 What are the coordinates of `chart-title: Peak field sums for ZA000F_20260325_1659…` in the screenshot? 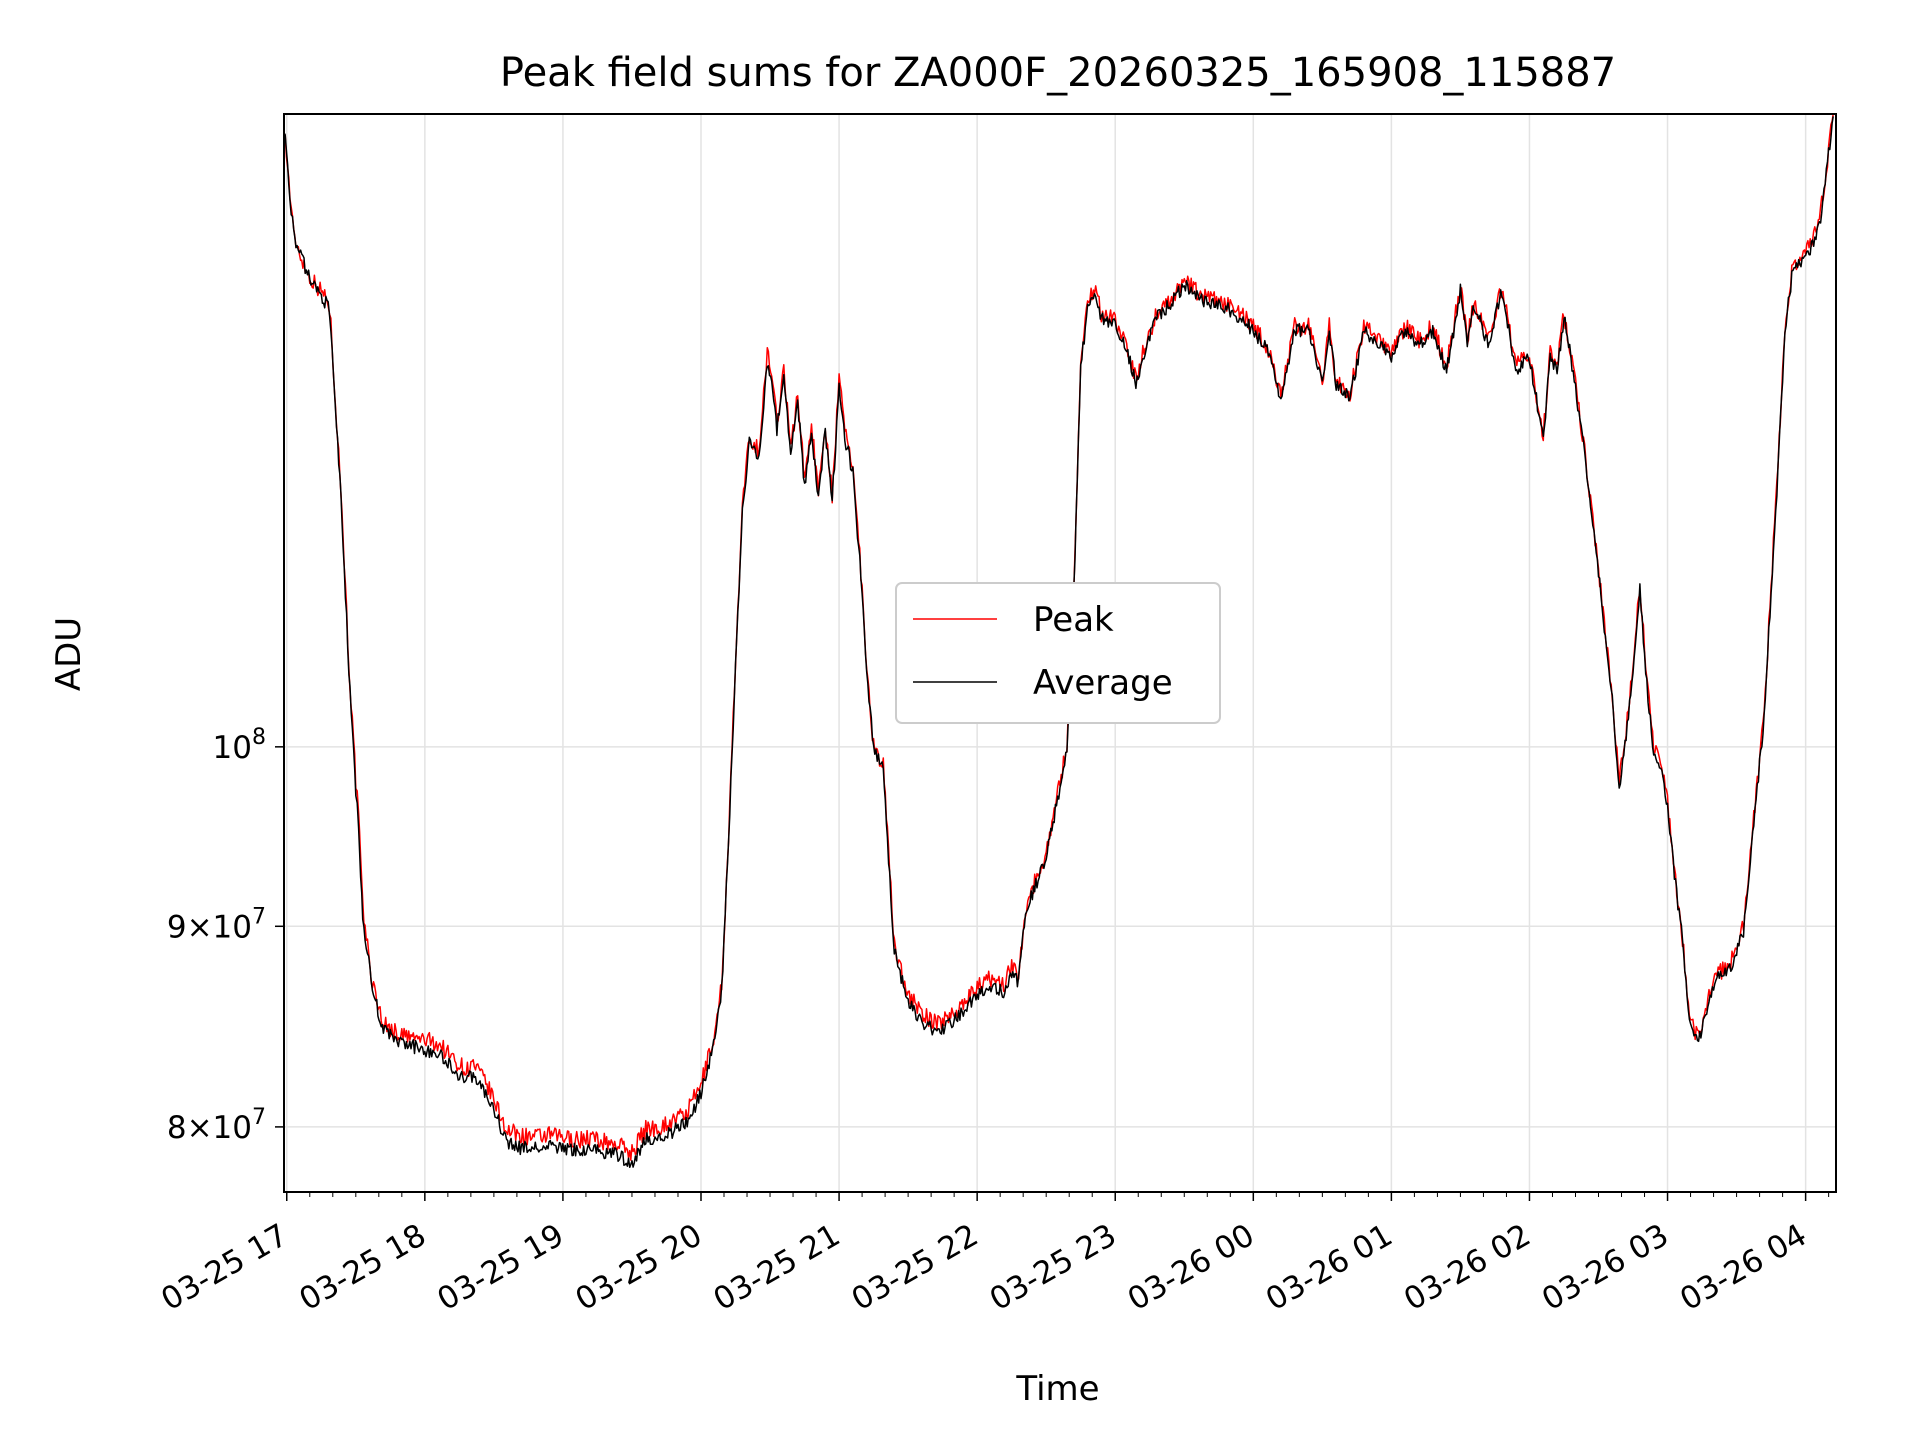 It's located at (1058, 73).